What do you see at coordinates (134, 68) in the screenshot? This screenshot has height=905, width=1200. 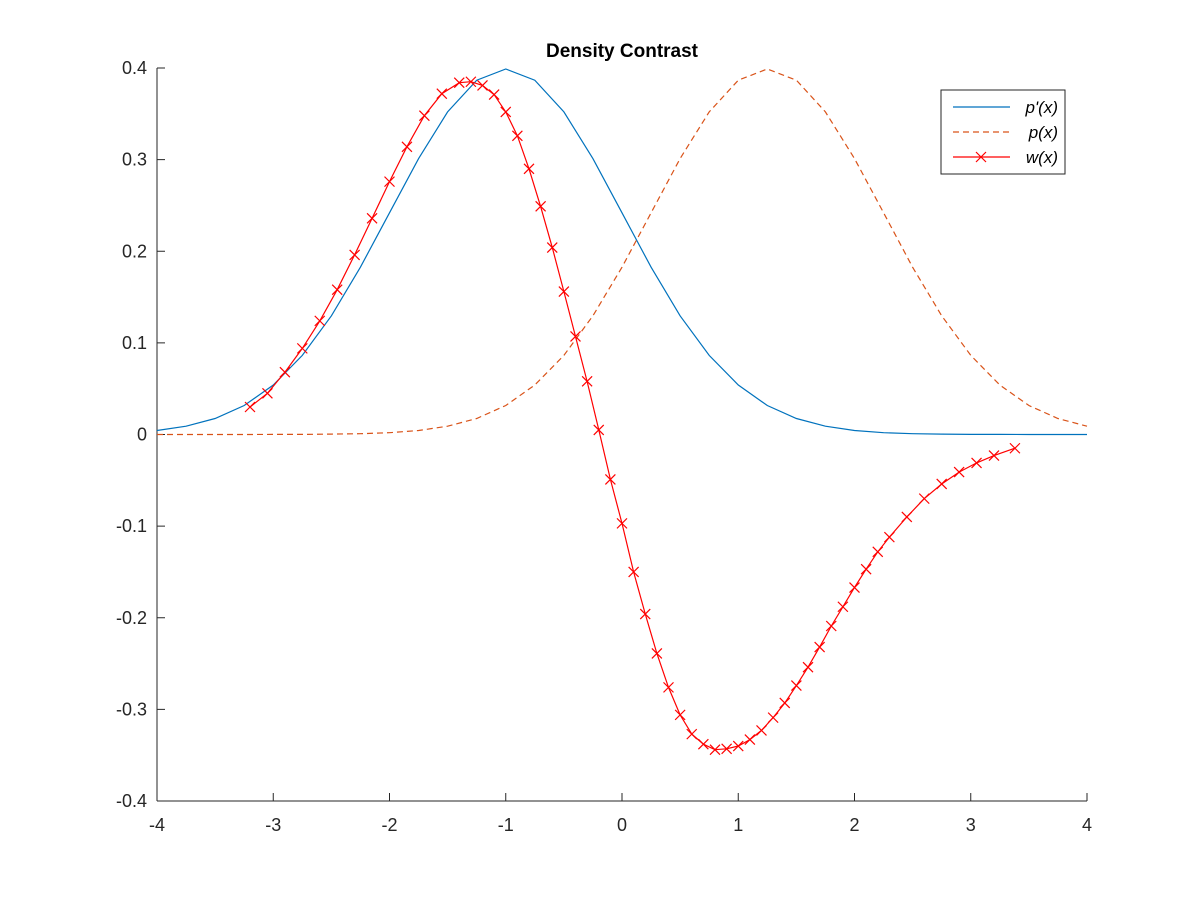 I see `y-tick-label: 0.4` at bounding box center [134, 68].